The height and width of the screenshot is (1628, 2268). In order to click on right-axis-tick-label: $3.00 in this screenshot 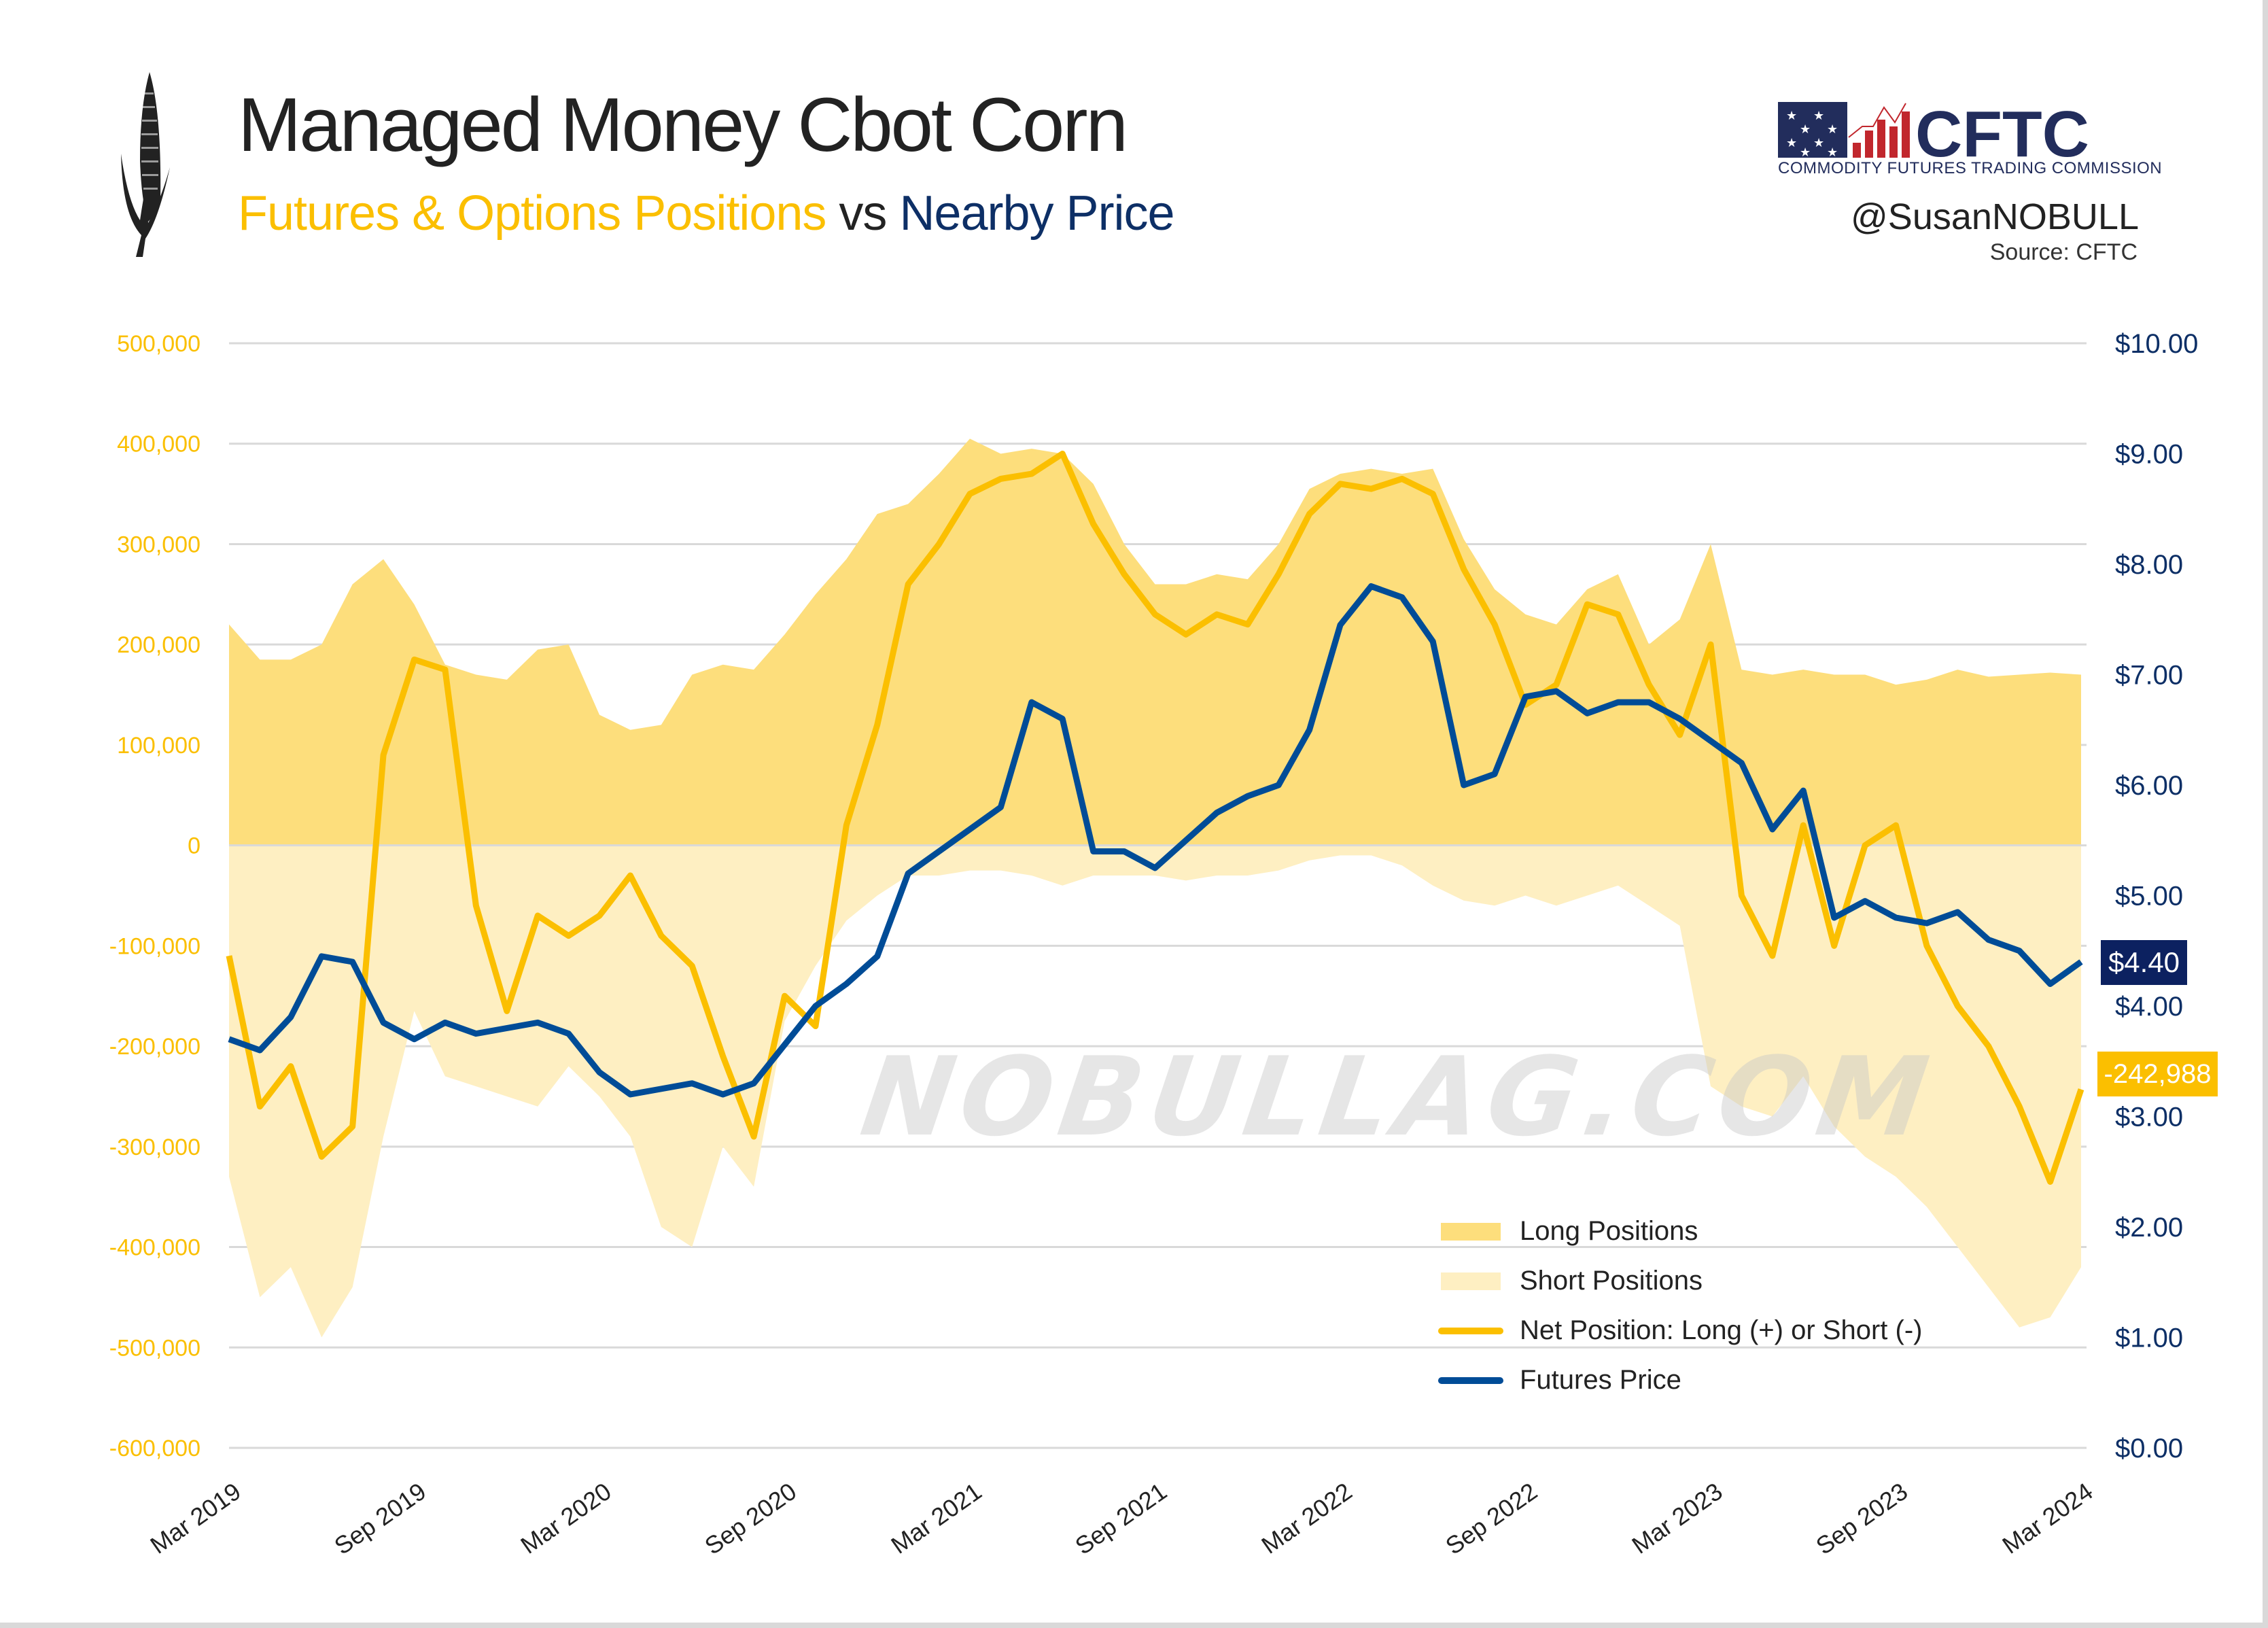, I will do `click(2149, 1117)`.